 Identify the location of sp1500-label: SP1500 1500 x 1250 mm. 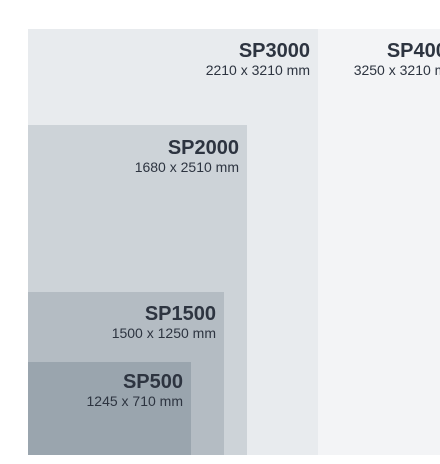
(164, 322).